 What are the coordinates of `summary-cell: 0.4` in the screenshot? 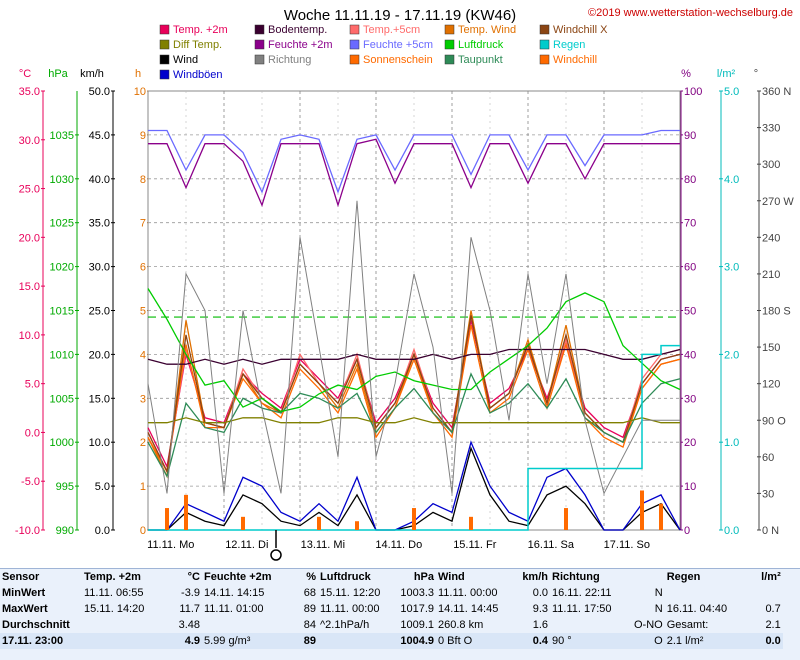 It's located at (531, 641).